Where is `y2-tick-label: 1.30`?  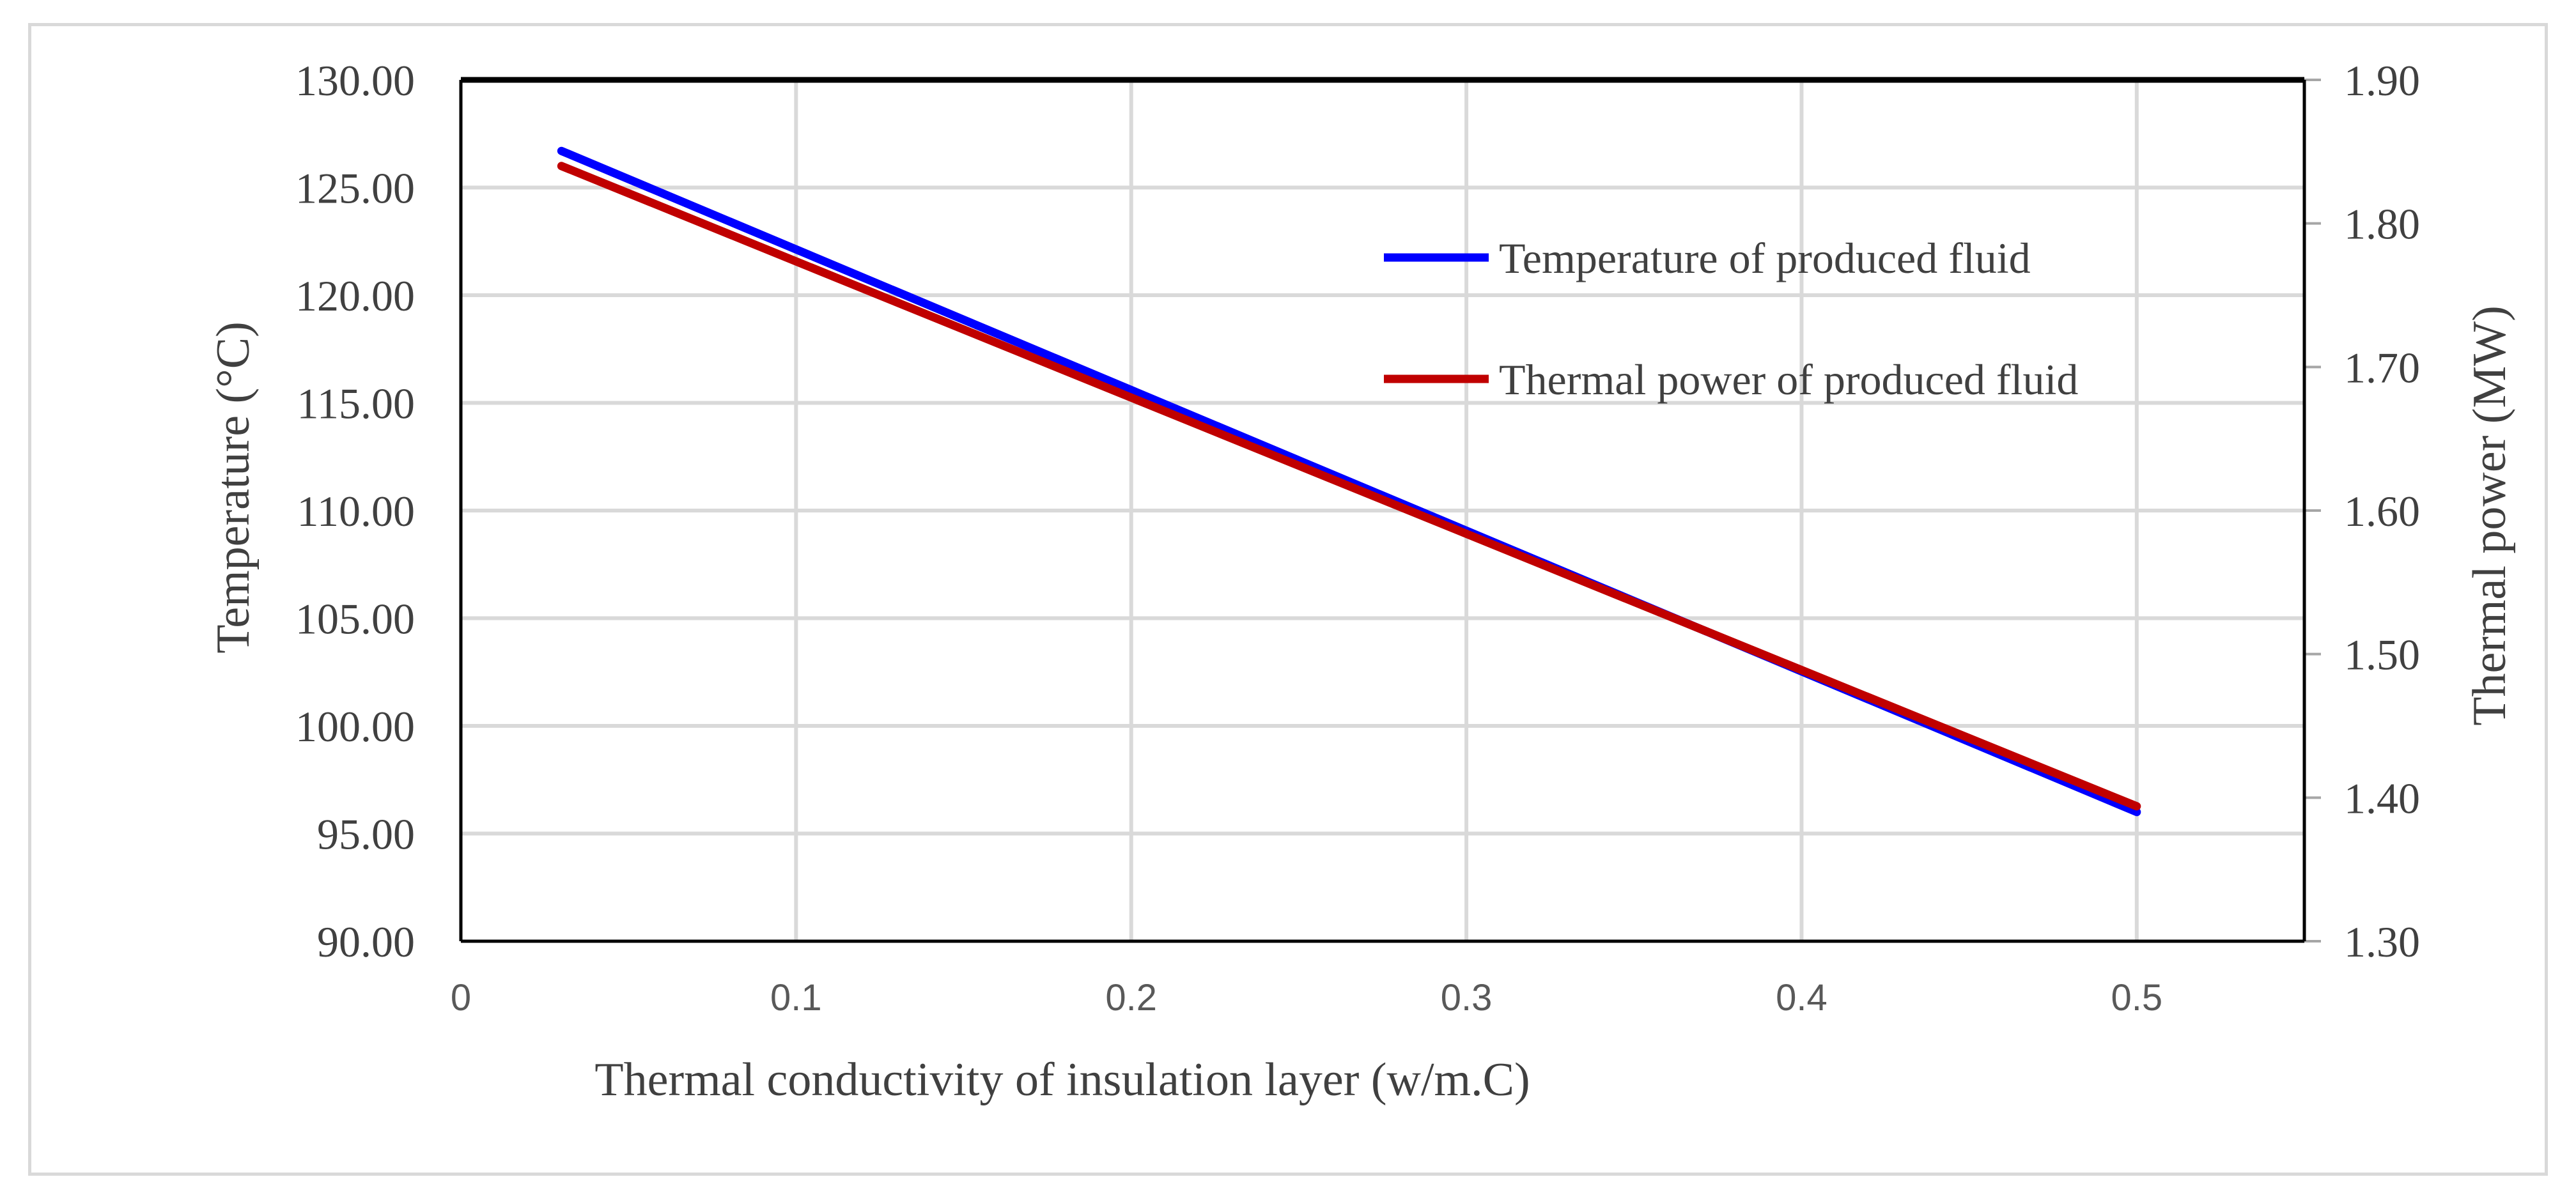
y2-tick-label: 1.30 is located at coordinates (2382, 942).